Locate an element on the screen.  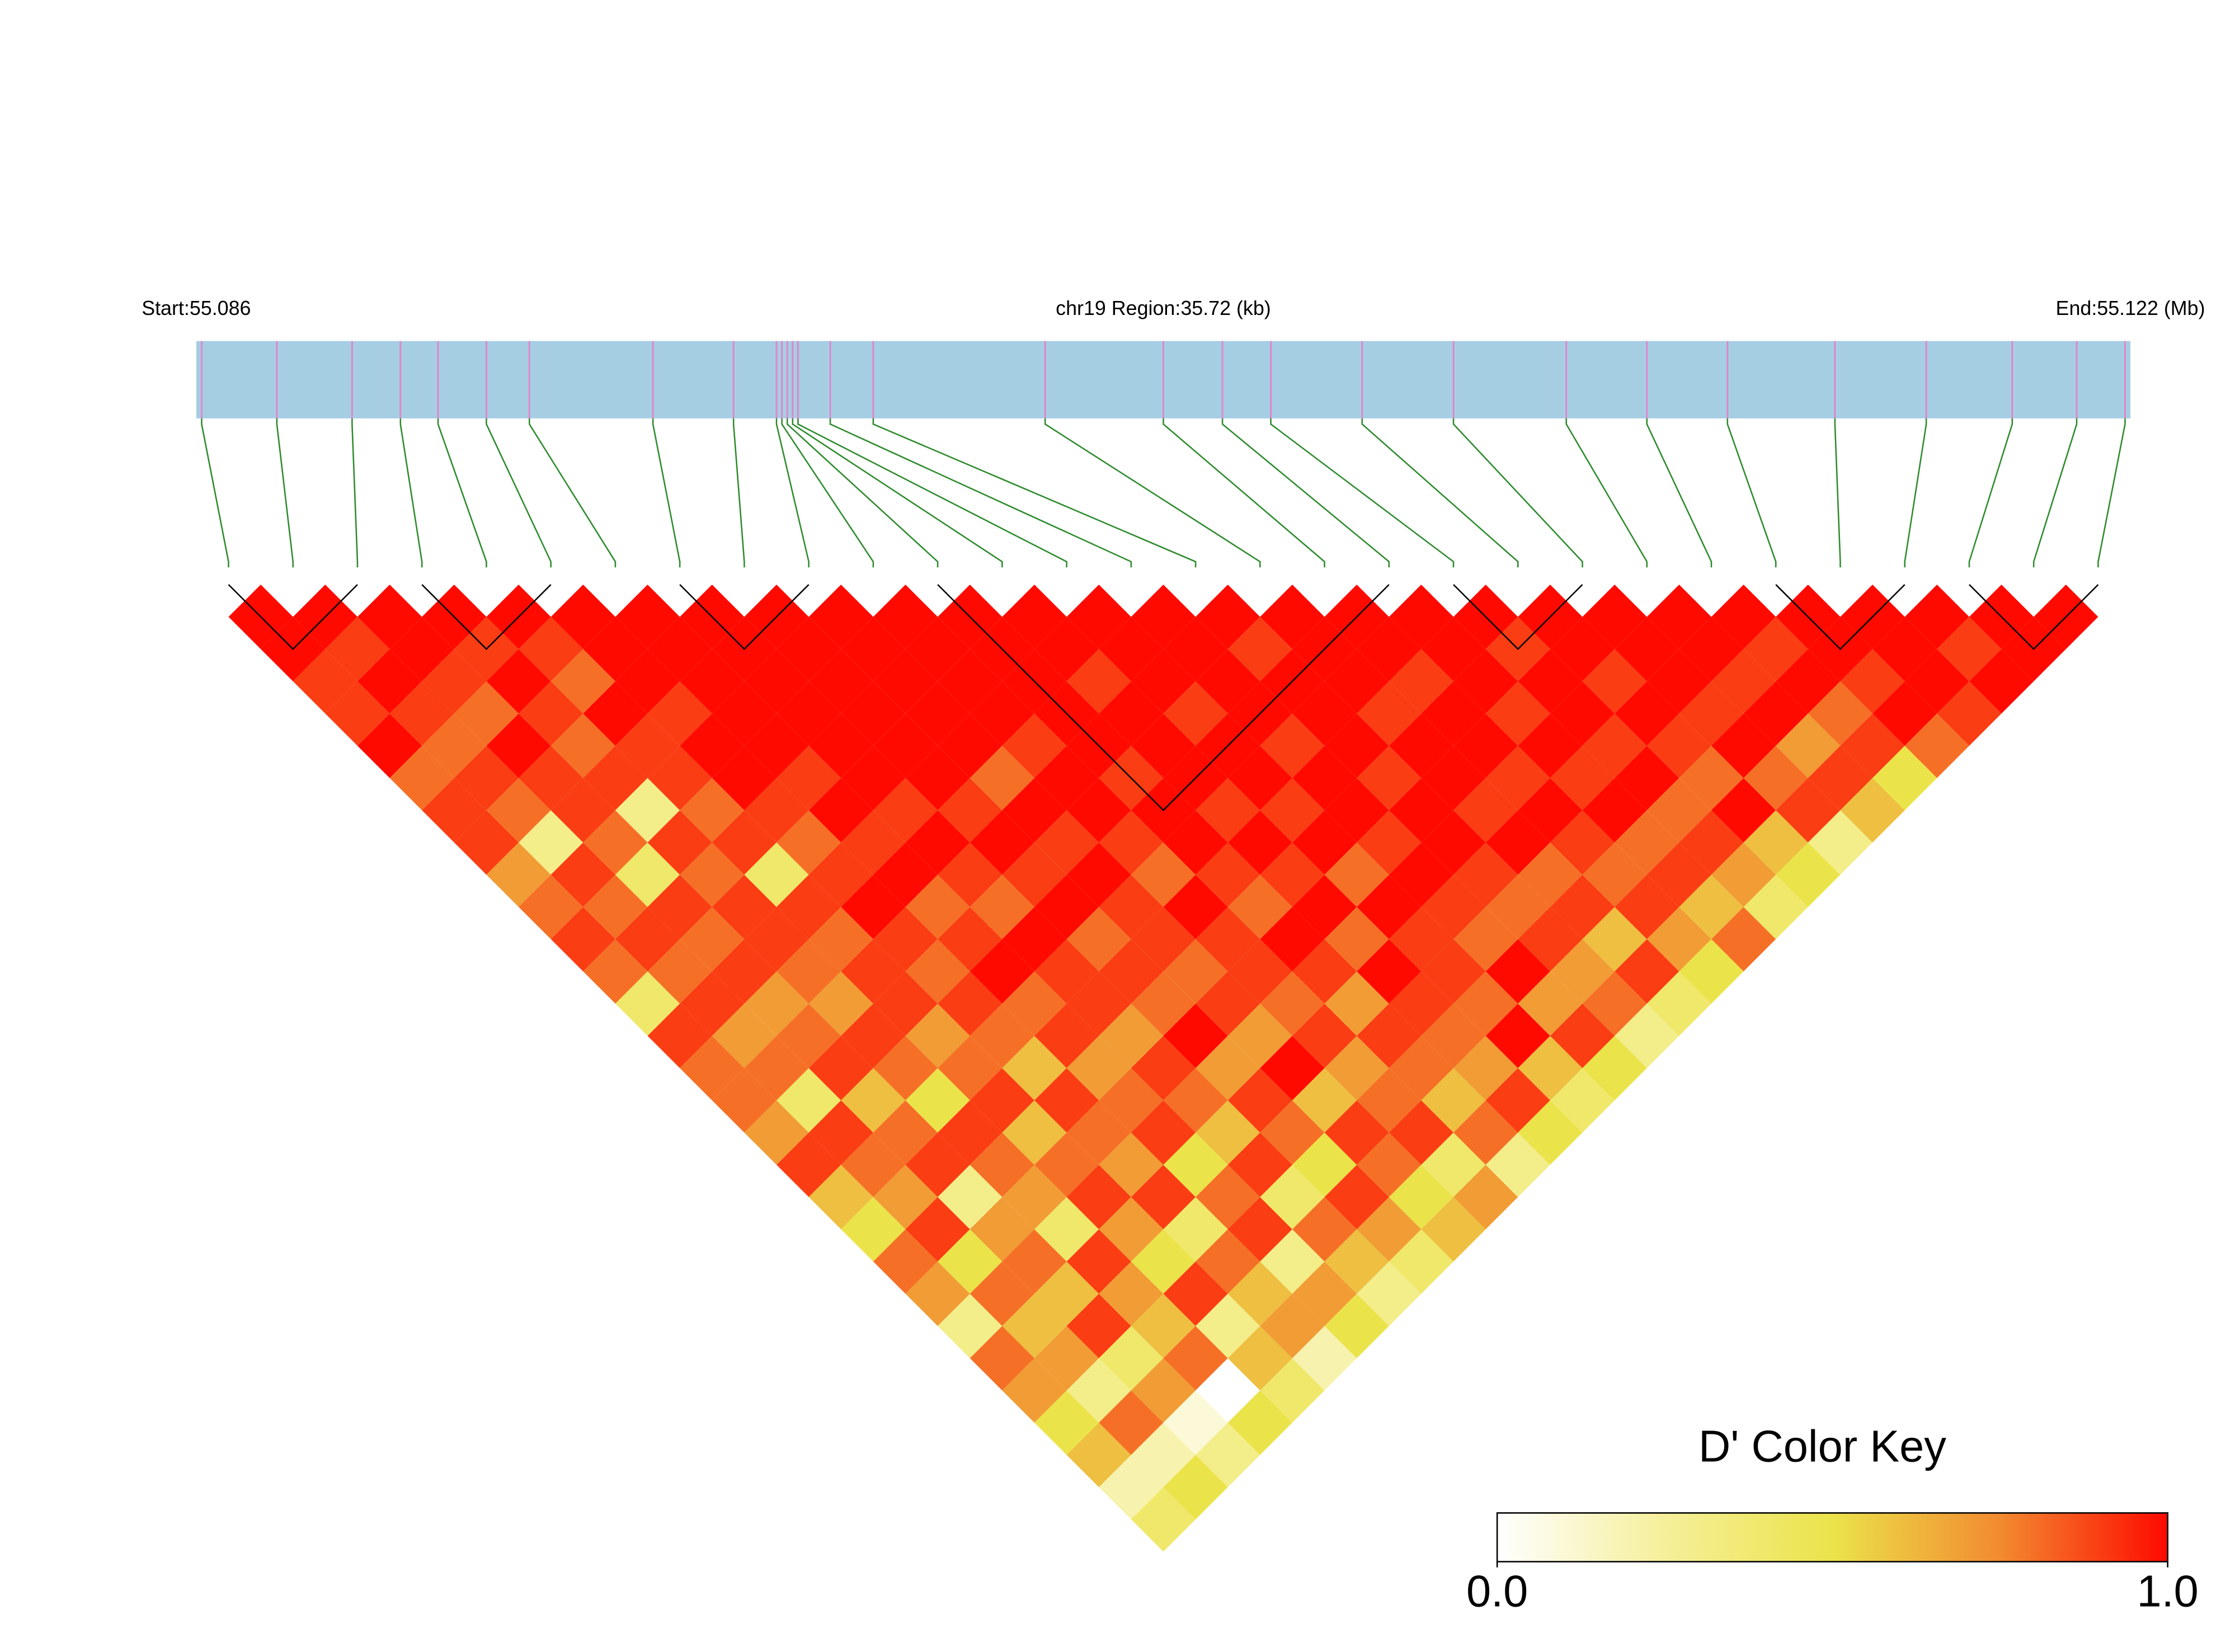
key-tick-label: 1.0 is located at coordinates (2167, 1591).